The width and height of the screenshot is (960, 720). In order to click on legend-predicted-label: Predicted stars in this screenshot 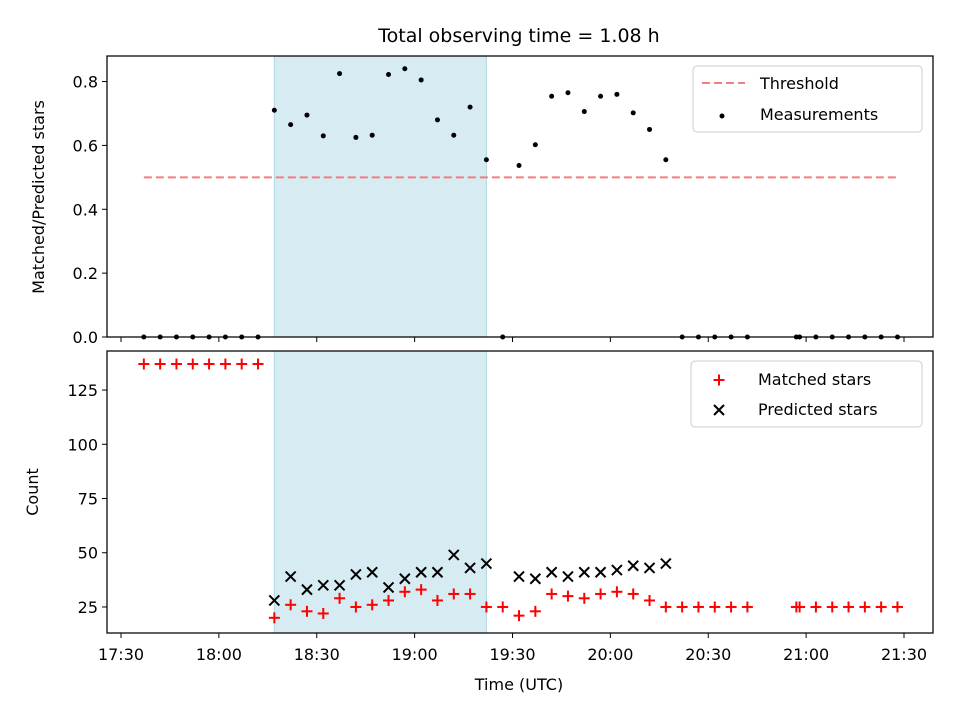, I will do `click(818, 409)`.